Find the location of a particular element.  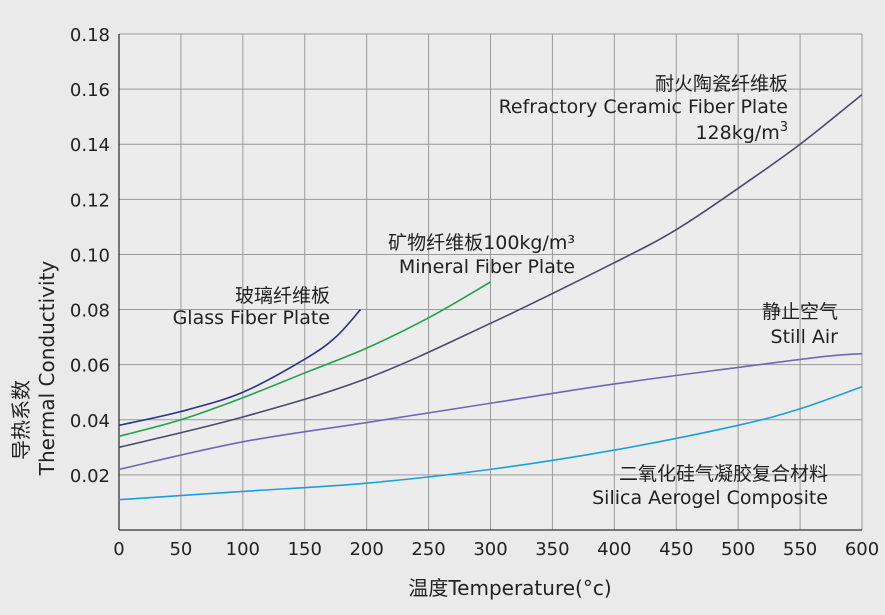

y-tick-label: 0.08 is located at coordinates (90, 311).